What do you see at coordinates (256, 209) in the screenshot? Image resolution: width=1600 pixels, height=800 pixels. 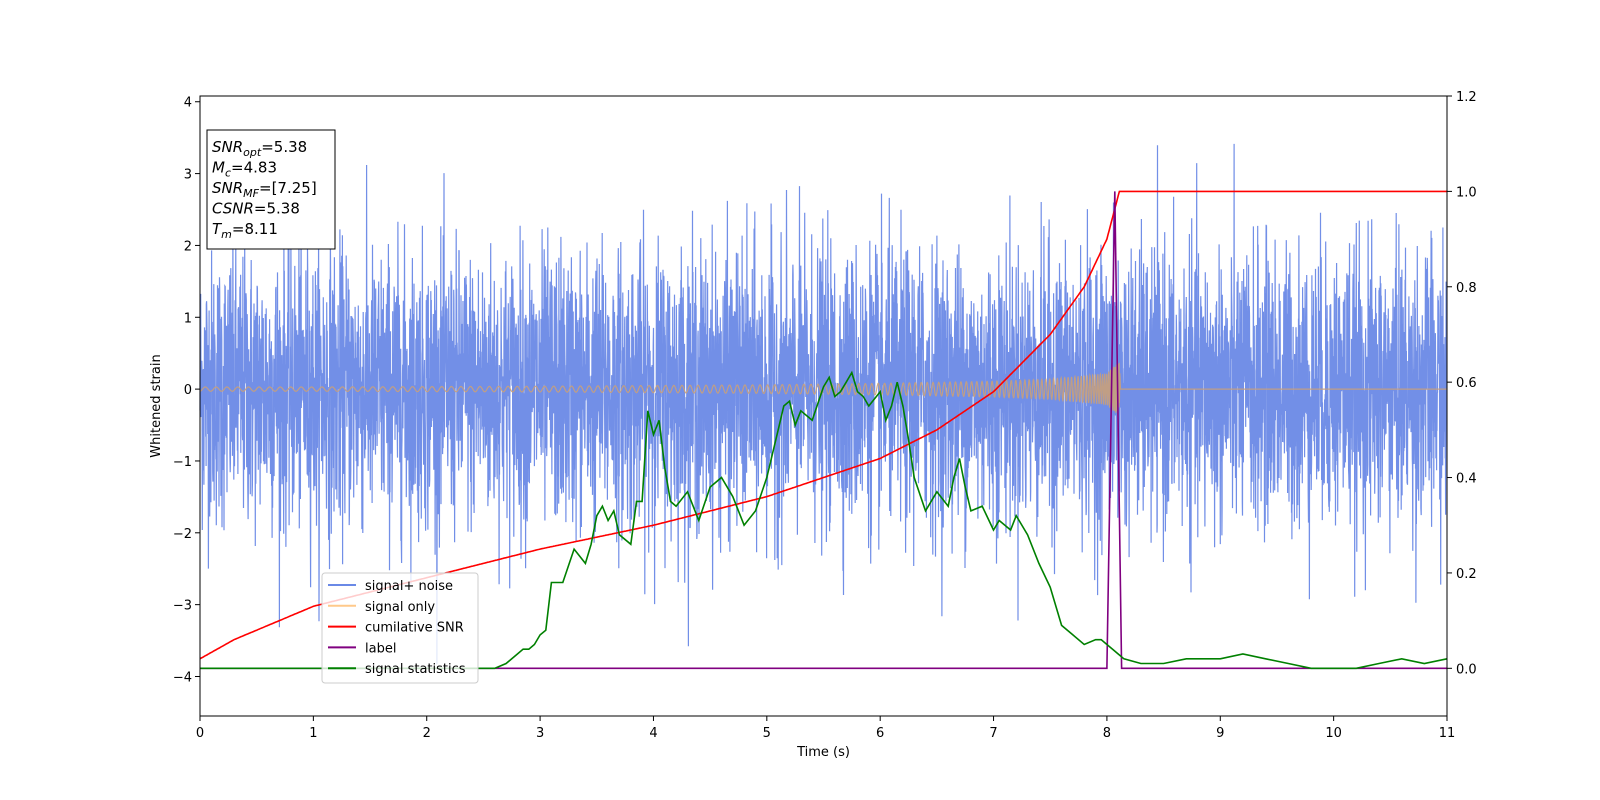 I see `info-line: CSNR=5.38` at bounding box center [256, 209].